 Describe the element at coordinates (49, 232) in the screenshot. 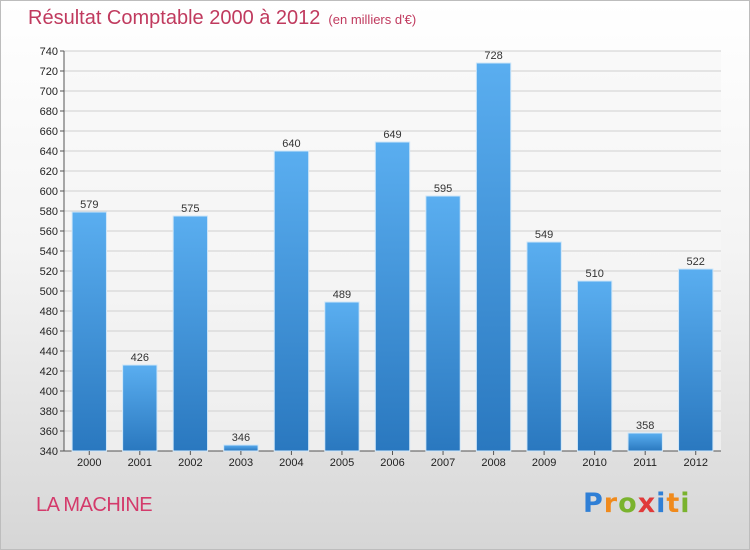

I see `y-tick-label: 560` at that location.